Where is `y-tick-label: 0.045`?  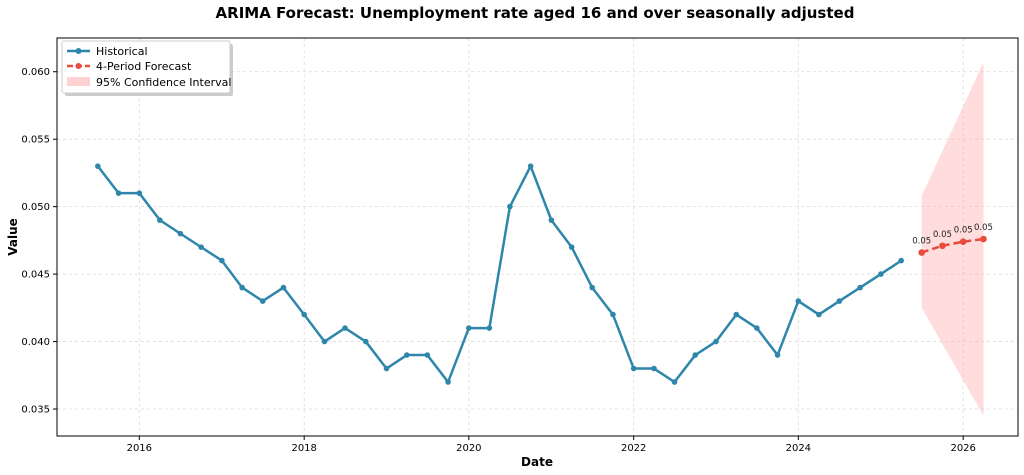 y-tick-label: 0.045 is located at coordinates (35, 275).